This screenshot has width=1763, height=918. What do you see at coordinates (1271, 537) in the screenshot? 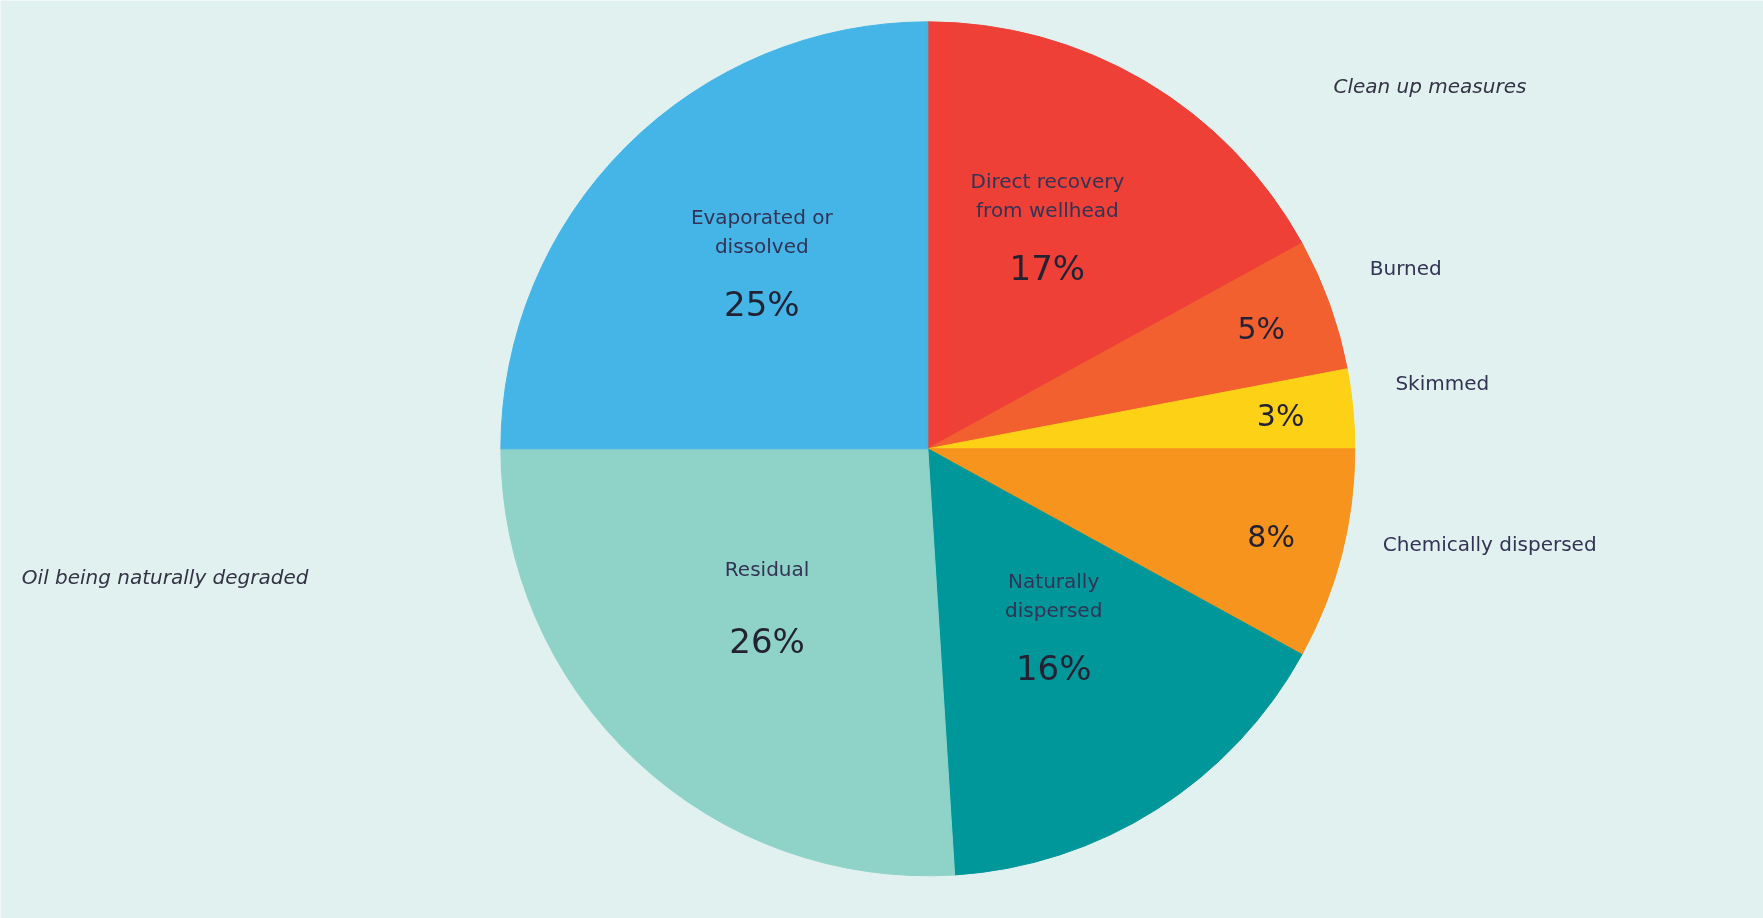
I see `data-label: 8%` at bounding box center [1271, 537].